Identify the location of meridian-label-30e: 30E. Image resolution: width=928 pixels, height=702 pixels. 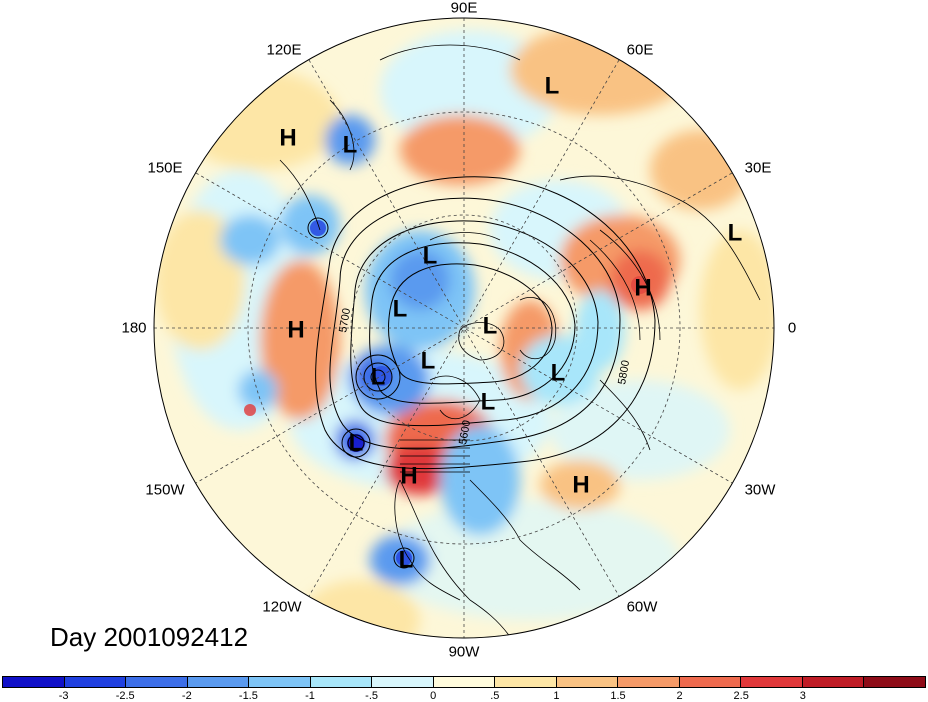
(758, 168).